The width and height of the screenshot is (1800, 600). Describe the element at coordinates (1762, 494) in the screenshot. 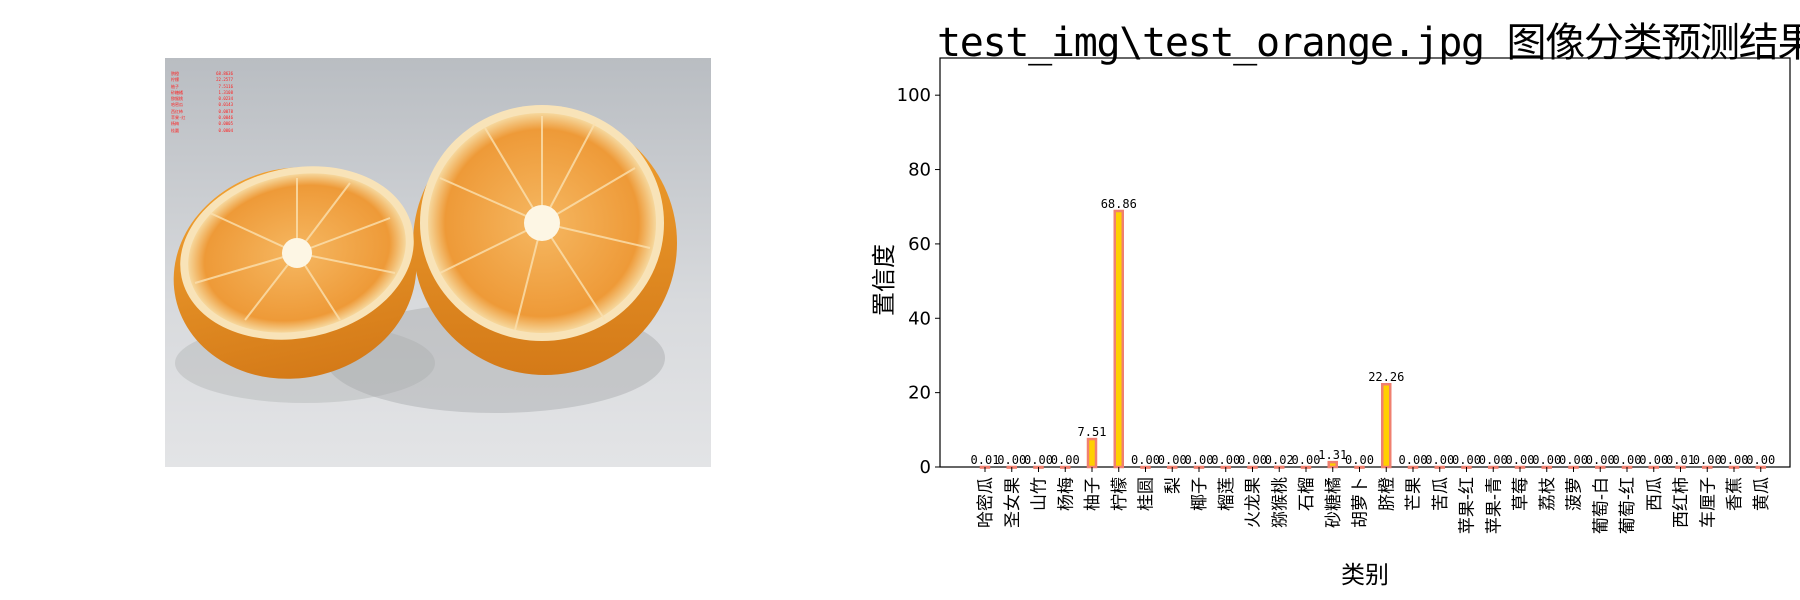

I see `x-tick-label: 黄瓜` at that location.